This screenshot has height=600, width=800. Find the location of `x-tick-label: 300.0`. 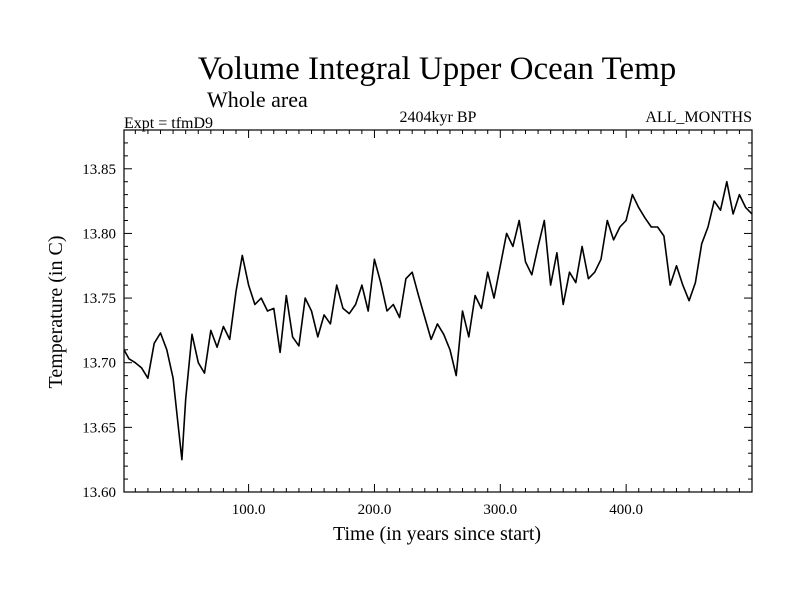

x-tick-label: 300.0 is located at coordinates (500, 510).